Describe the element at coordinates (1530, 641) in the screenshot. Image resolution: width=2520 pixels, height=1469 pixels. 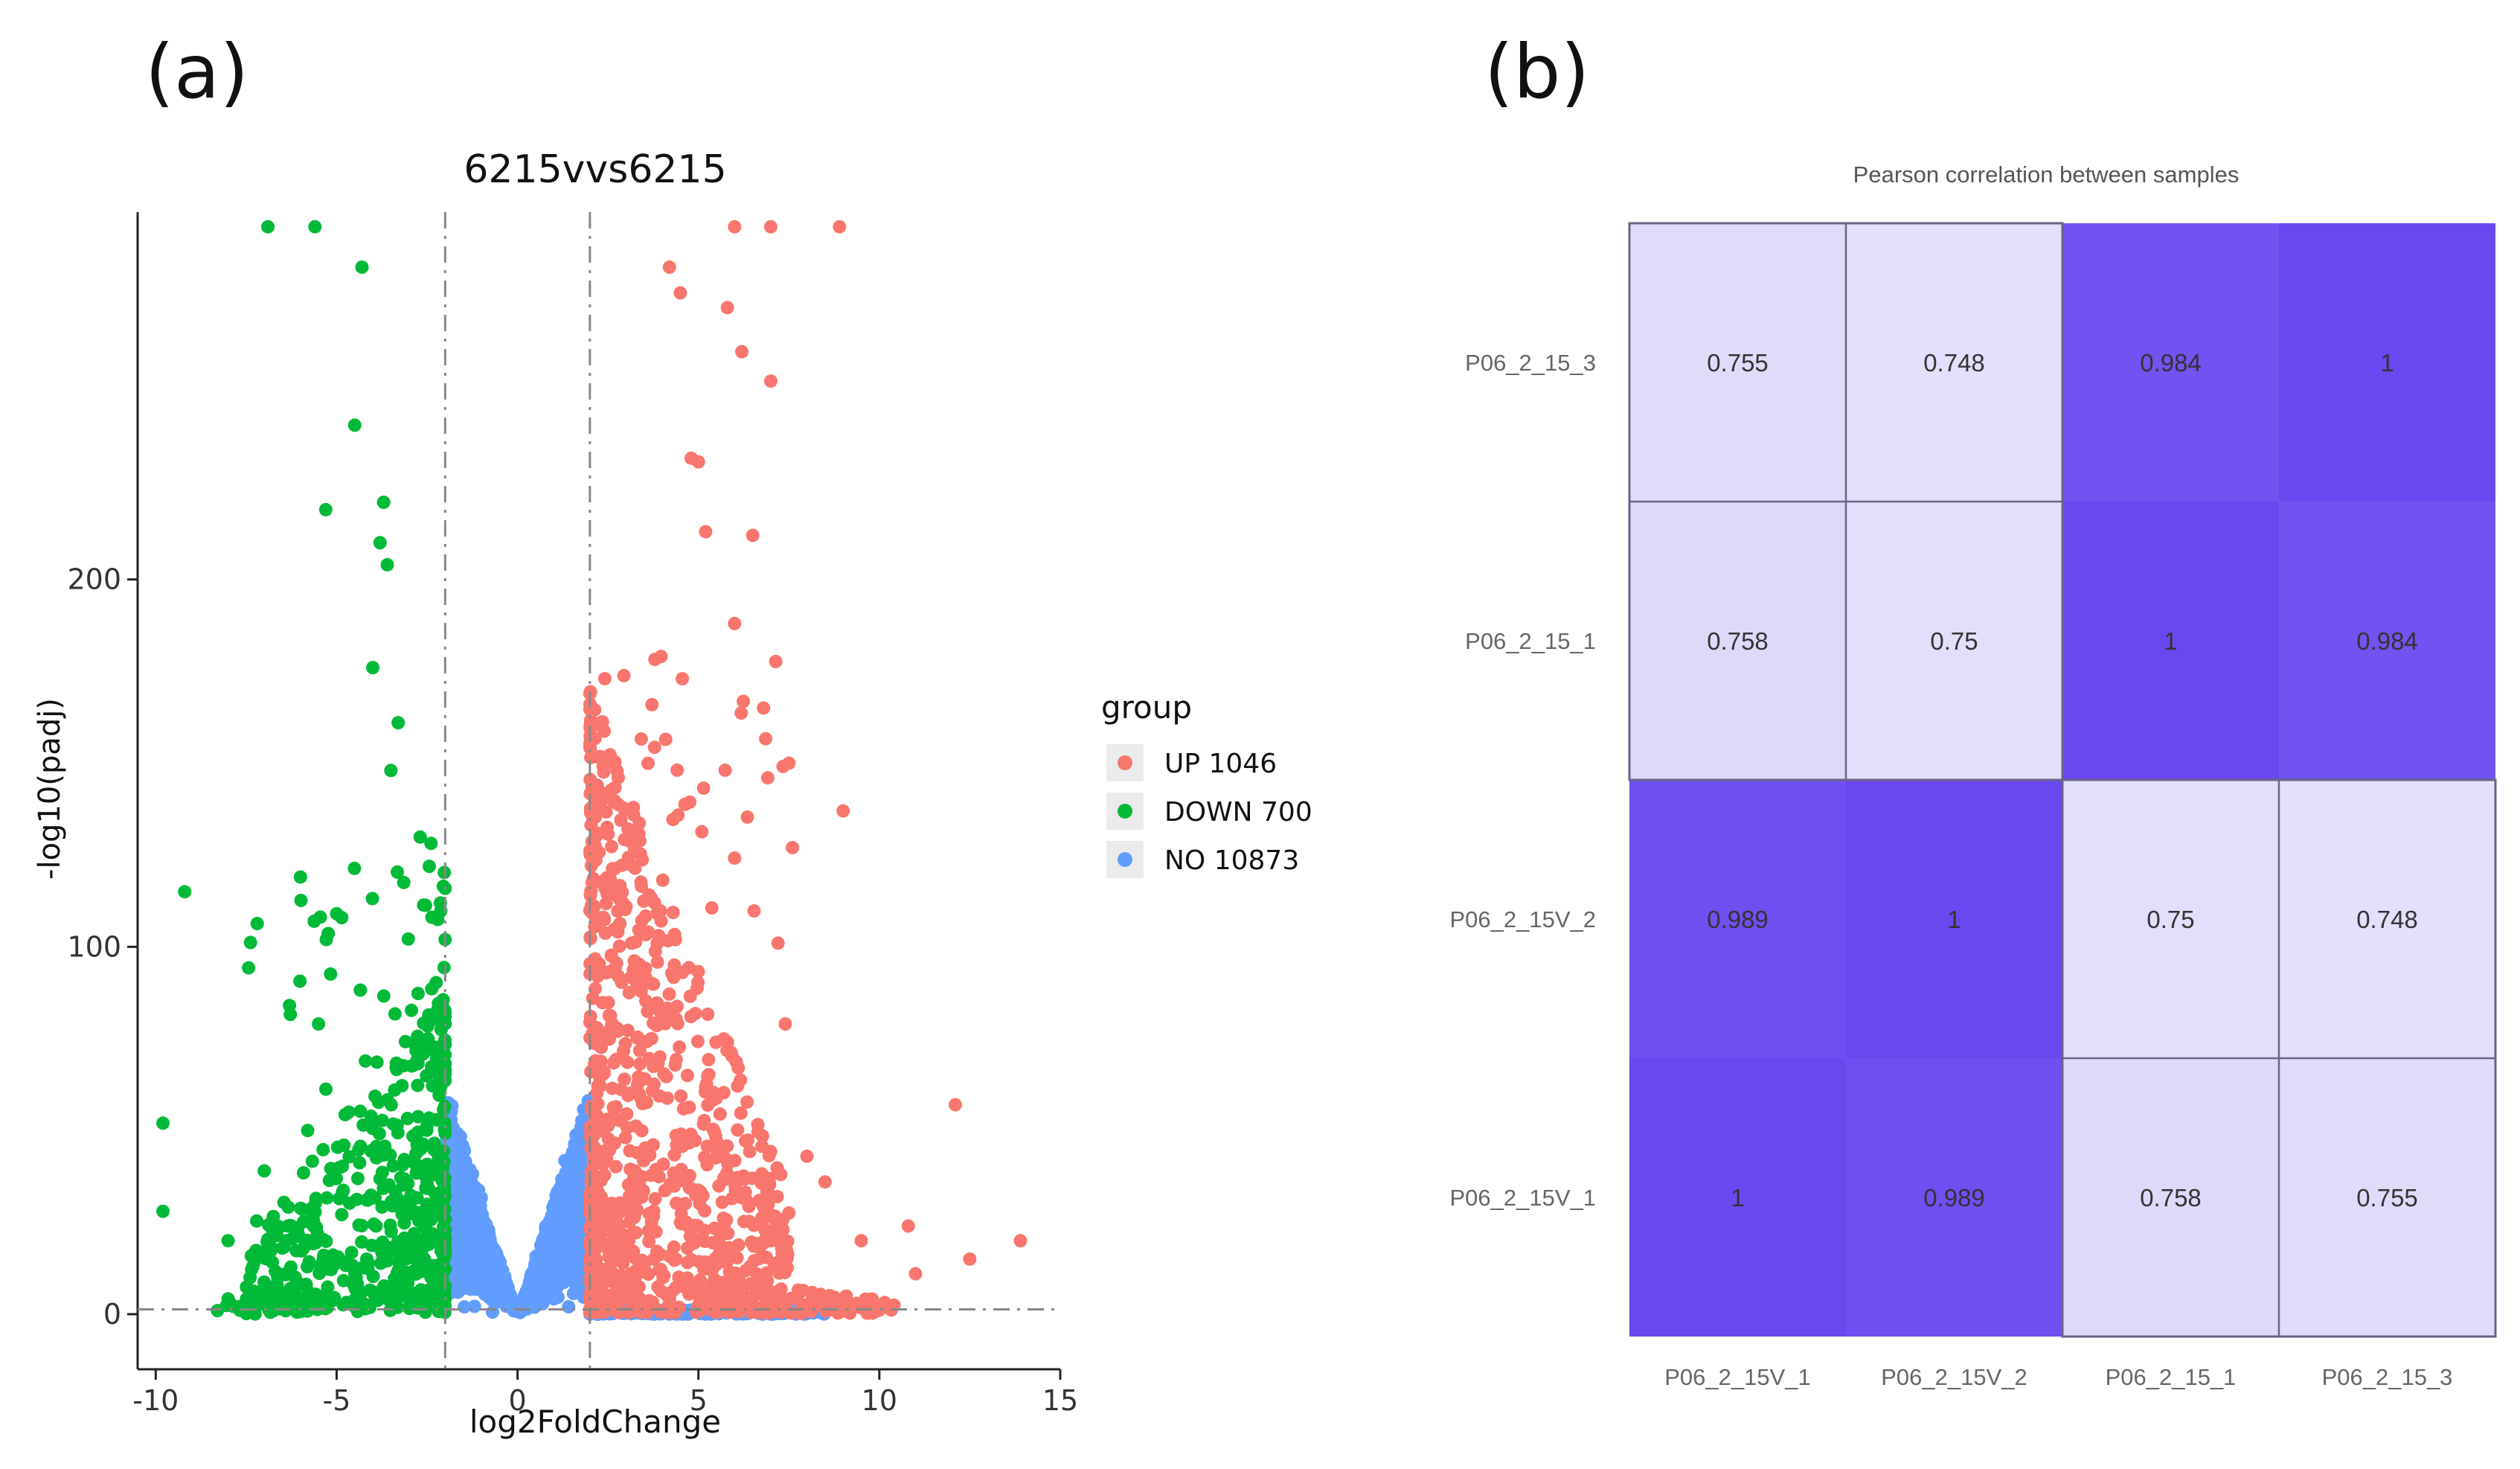
I see `heatmap-row-label: P06_2_15_1` at that location.